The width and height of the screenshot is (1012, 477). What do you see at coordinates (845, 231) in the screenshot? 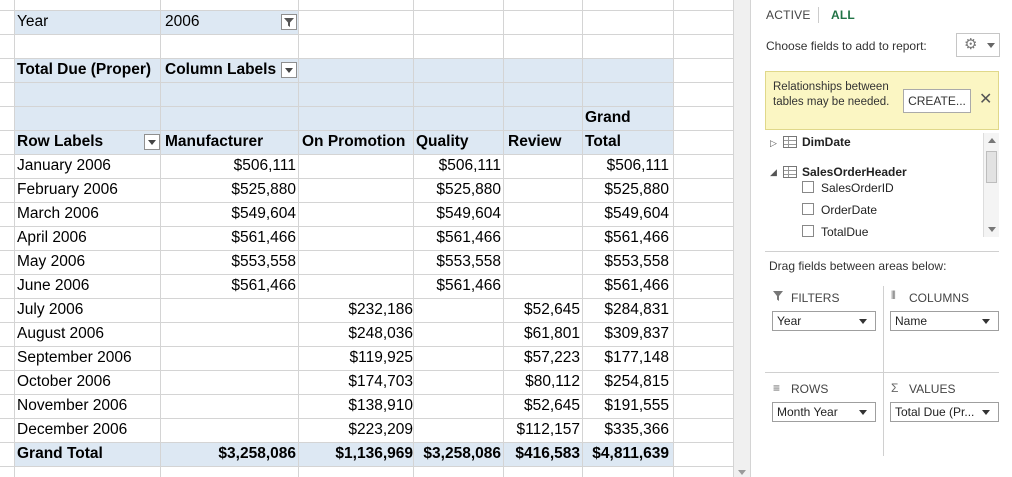
I see `field-totaldue: TotalDue` at bounding box center [845, 231].